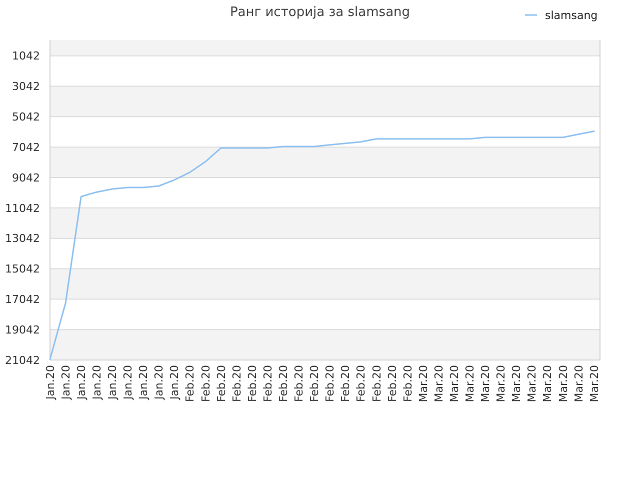 The height and width of the screenshot is (480, 640). What do you see at coordinates (22, 360) in the screenshot?
I see `y-tick-label: 21042` at bounding box center [22, 360].